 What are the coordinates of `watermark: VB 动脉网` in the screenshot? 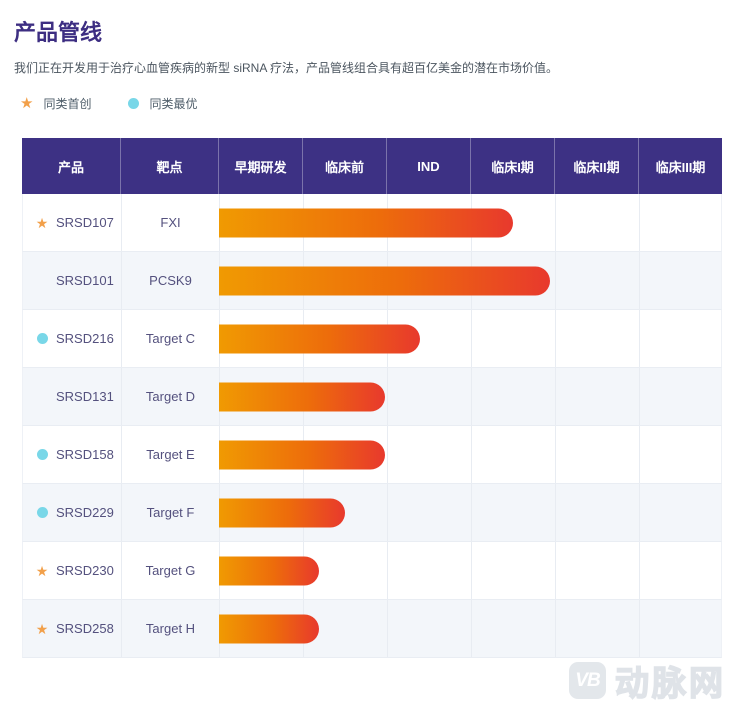 It's located at (647, 680).